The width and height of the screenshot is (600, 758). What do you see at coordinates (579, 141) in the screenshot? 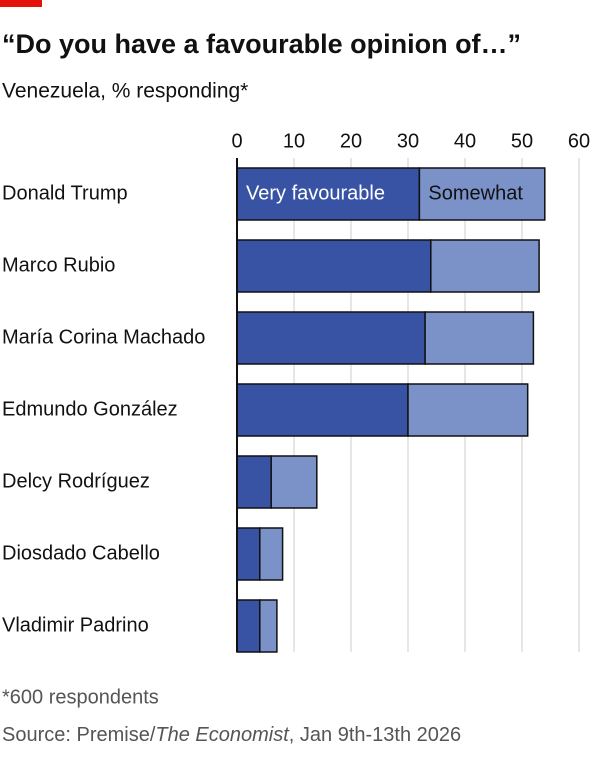
I see `x-tick-label: 60` at bounding box center [579, 141].